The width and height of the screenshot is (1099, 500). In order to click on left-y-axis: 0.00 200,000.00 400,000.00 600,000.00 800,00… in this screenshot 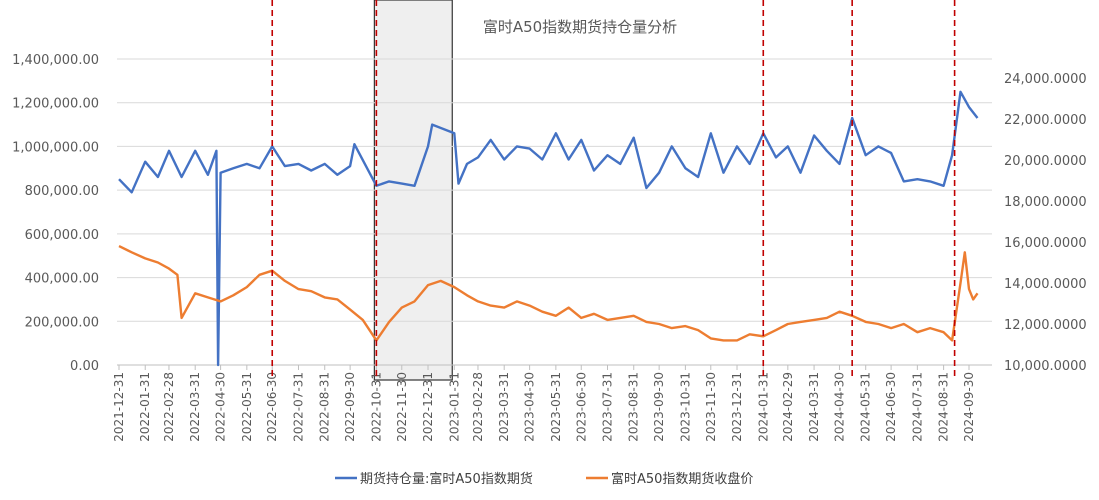, I will do `click(55, 213)`.